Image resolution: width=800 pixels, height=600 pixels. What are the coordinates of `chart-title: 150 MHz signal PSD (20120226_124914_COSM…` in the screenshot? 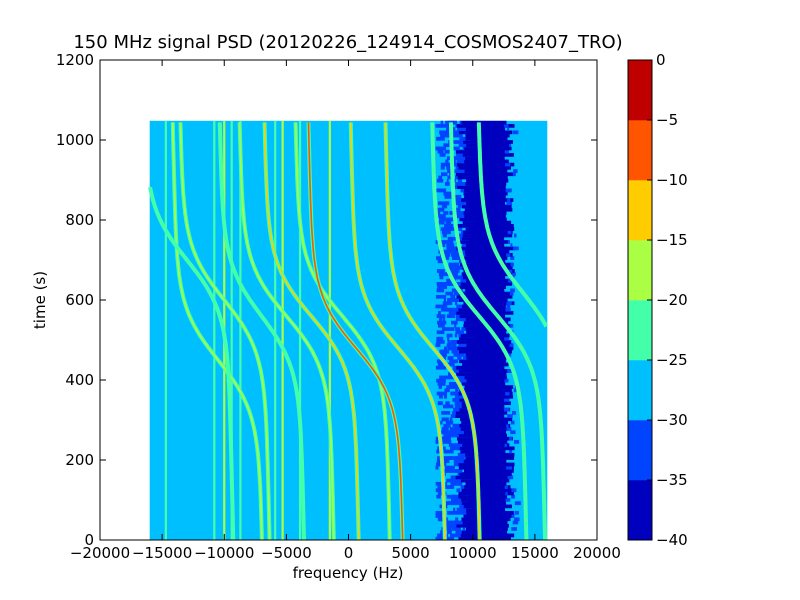 It's located at (347, 42).